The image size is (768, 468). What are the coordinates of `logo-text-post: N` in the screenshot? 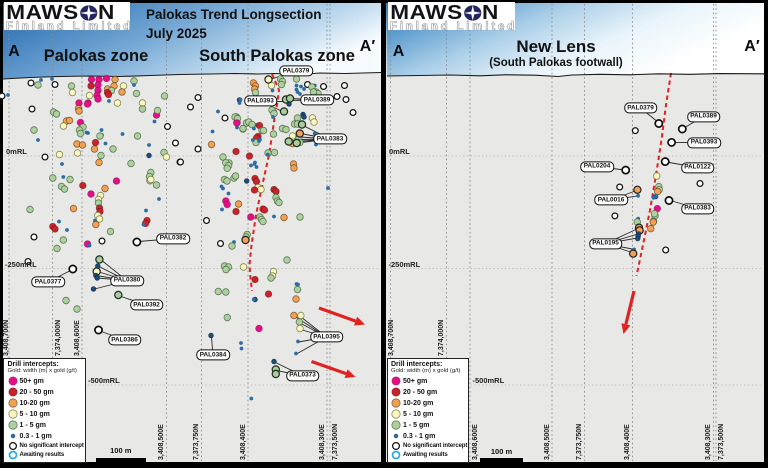 It's located at (106, 13).